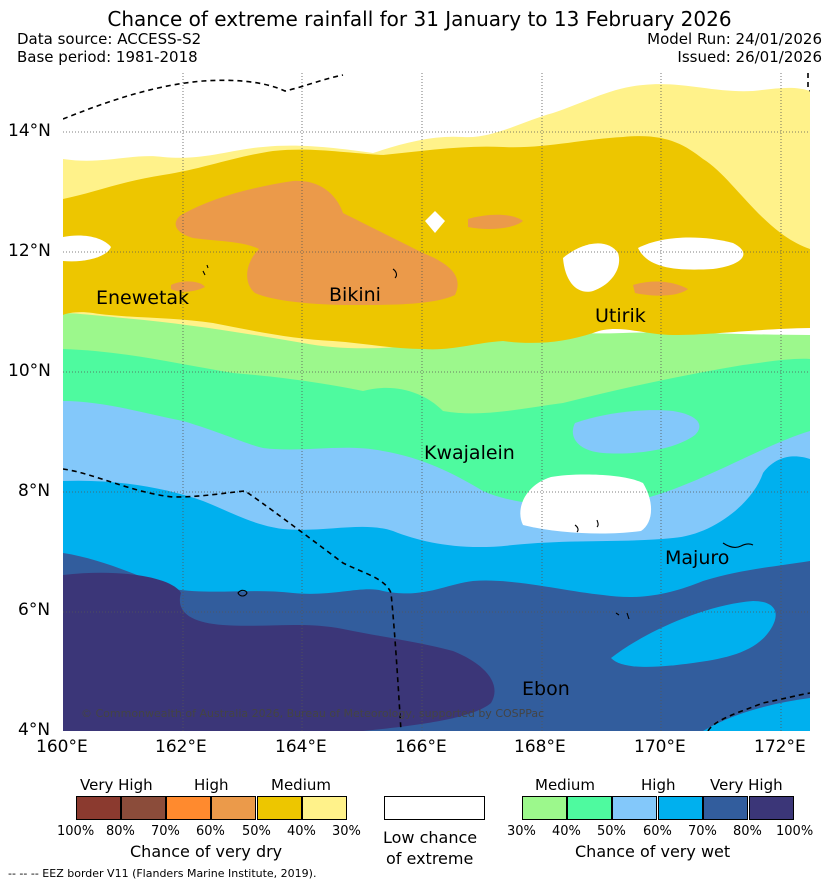  I want to click on wet-high-heading: High, so click(658, 785).